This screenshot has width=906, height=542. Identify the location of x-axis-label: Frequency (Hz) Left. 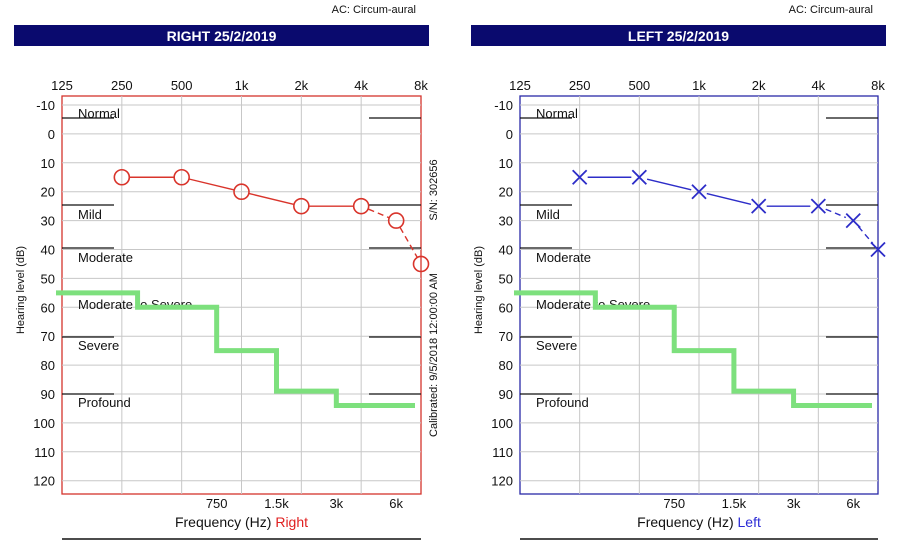
(699, 522).